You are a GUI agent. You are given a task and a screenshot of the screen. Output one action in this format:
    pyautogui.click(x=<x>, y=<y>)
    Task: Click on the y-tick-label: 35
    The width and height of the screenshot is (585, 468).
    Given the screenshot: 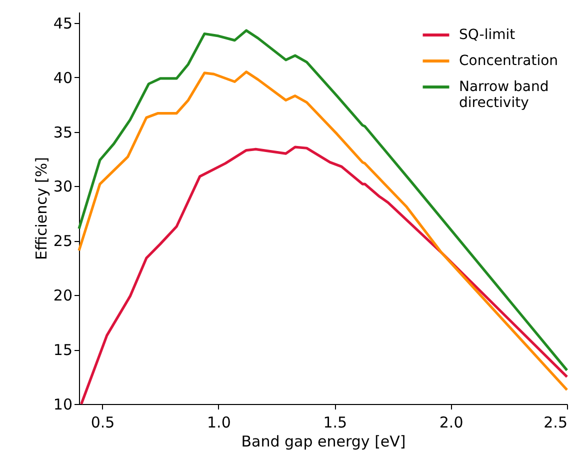 What is the action you would take?
    pyautogui.click(x=62, y=132)
    